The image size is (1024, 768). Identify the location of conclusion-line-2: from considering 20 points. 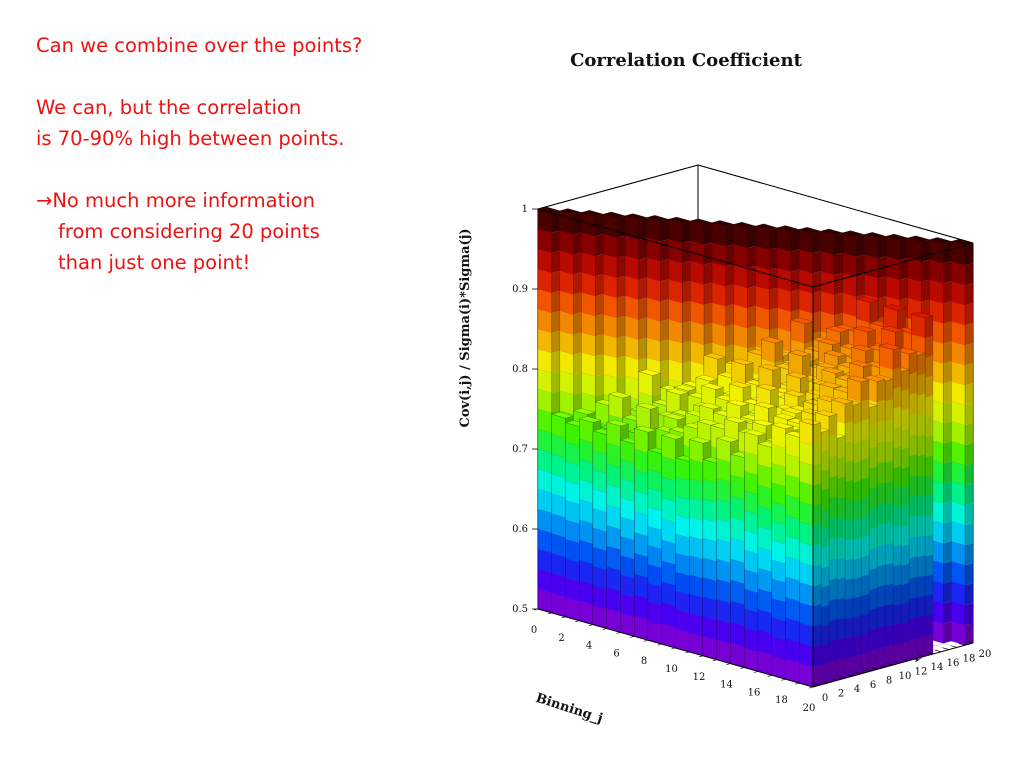
(189, 231).